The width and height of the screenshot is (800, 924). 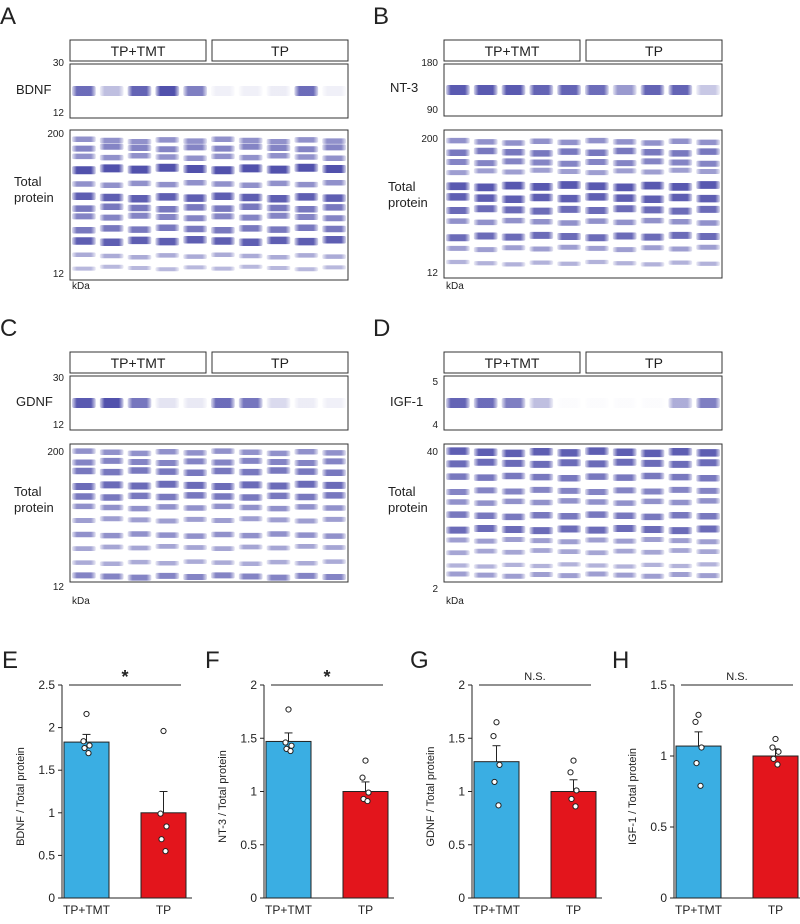 I want to click on y-tick-label: 0, so click(x=663, y=898).